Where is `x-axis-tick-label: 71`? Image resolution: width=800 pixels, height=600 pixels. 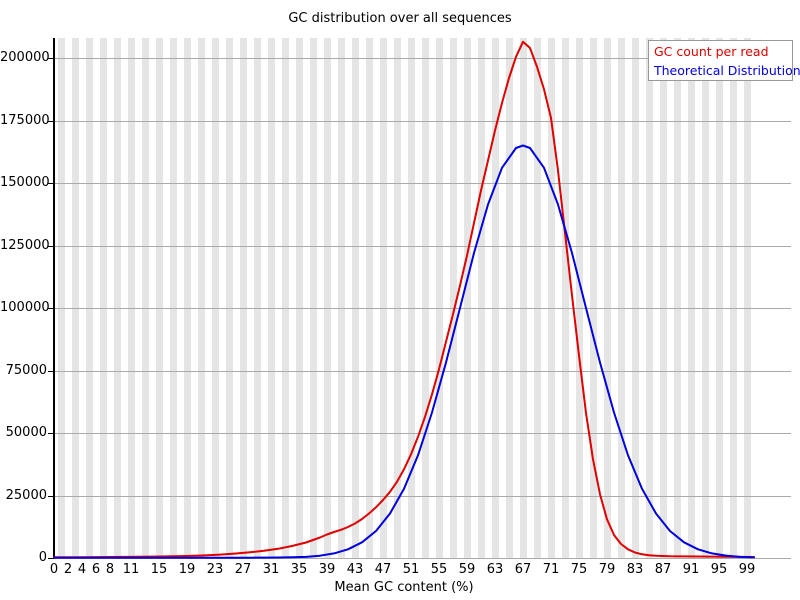
x-axis-tick-label: 71 is located at coordinates (551, 569).